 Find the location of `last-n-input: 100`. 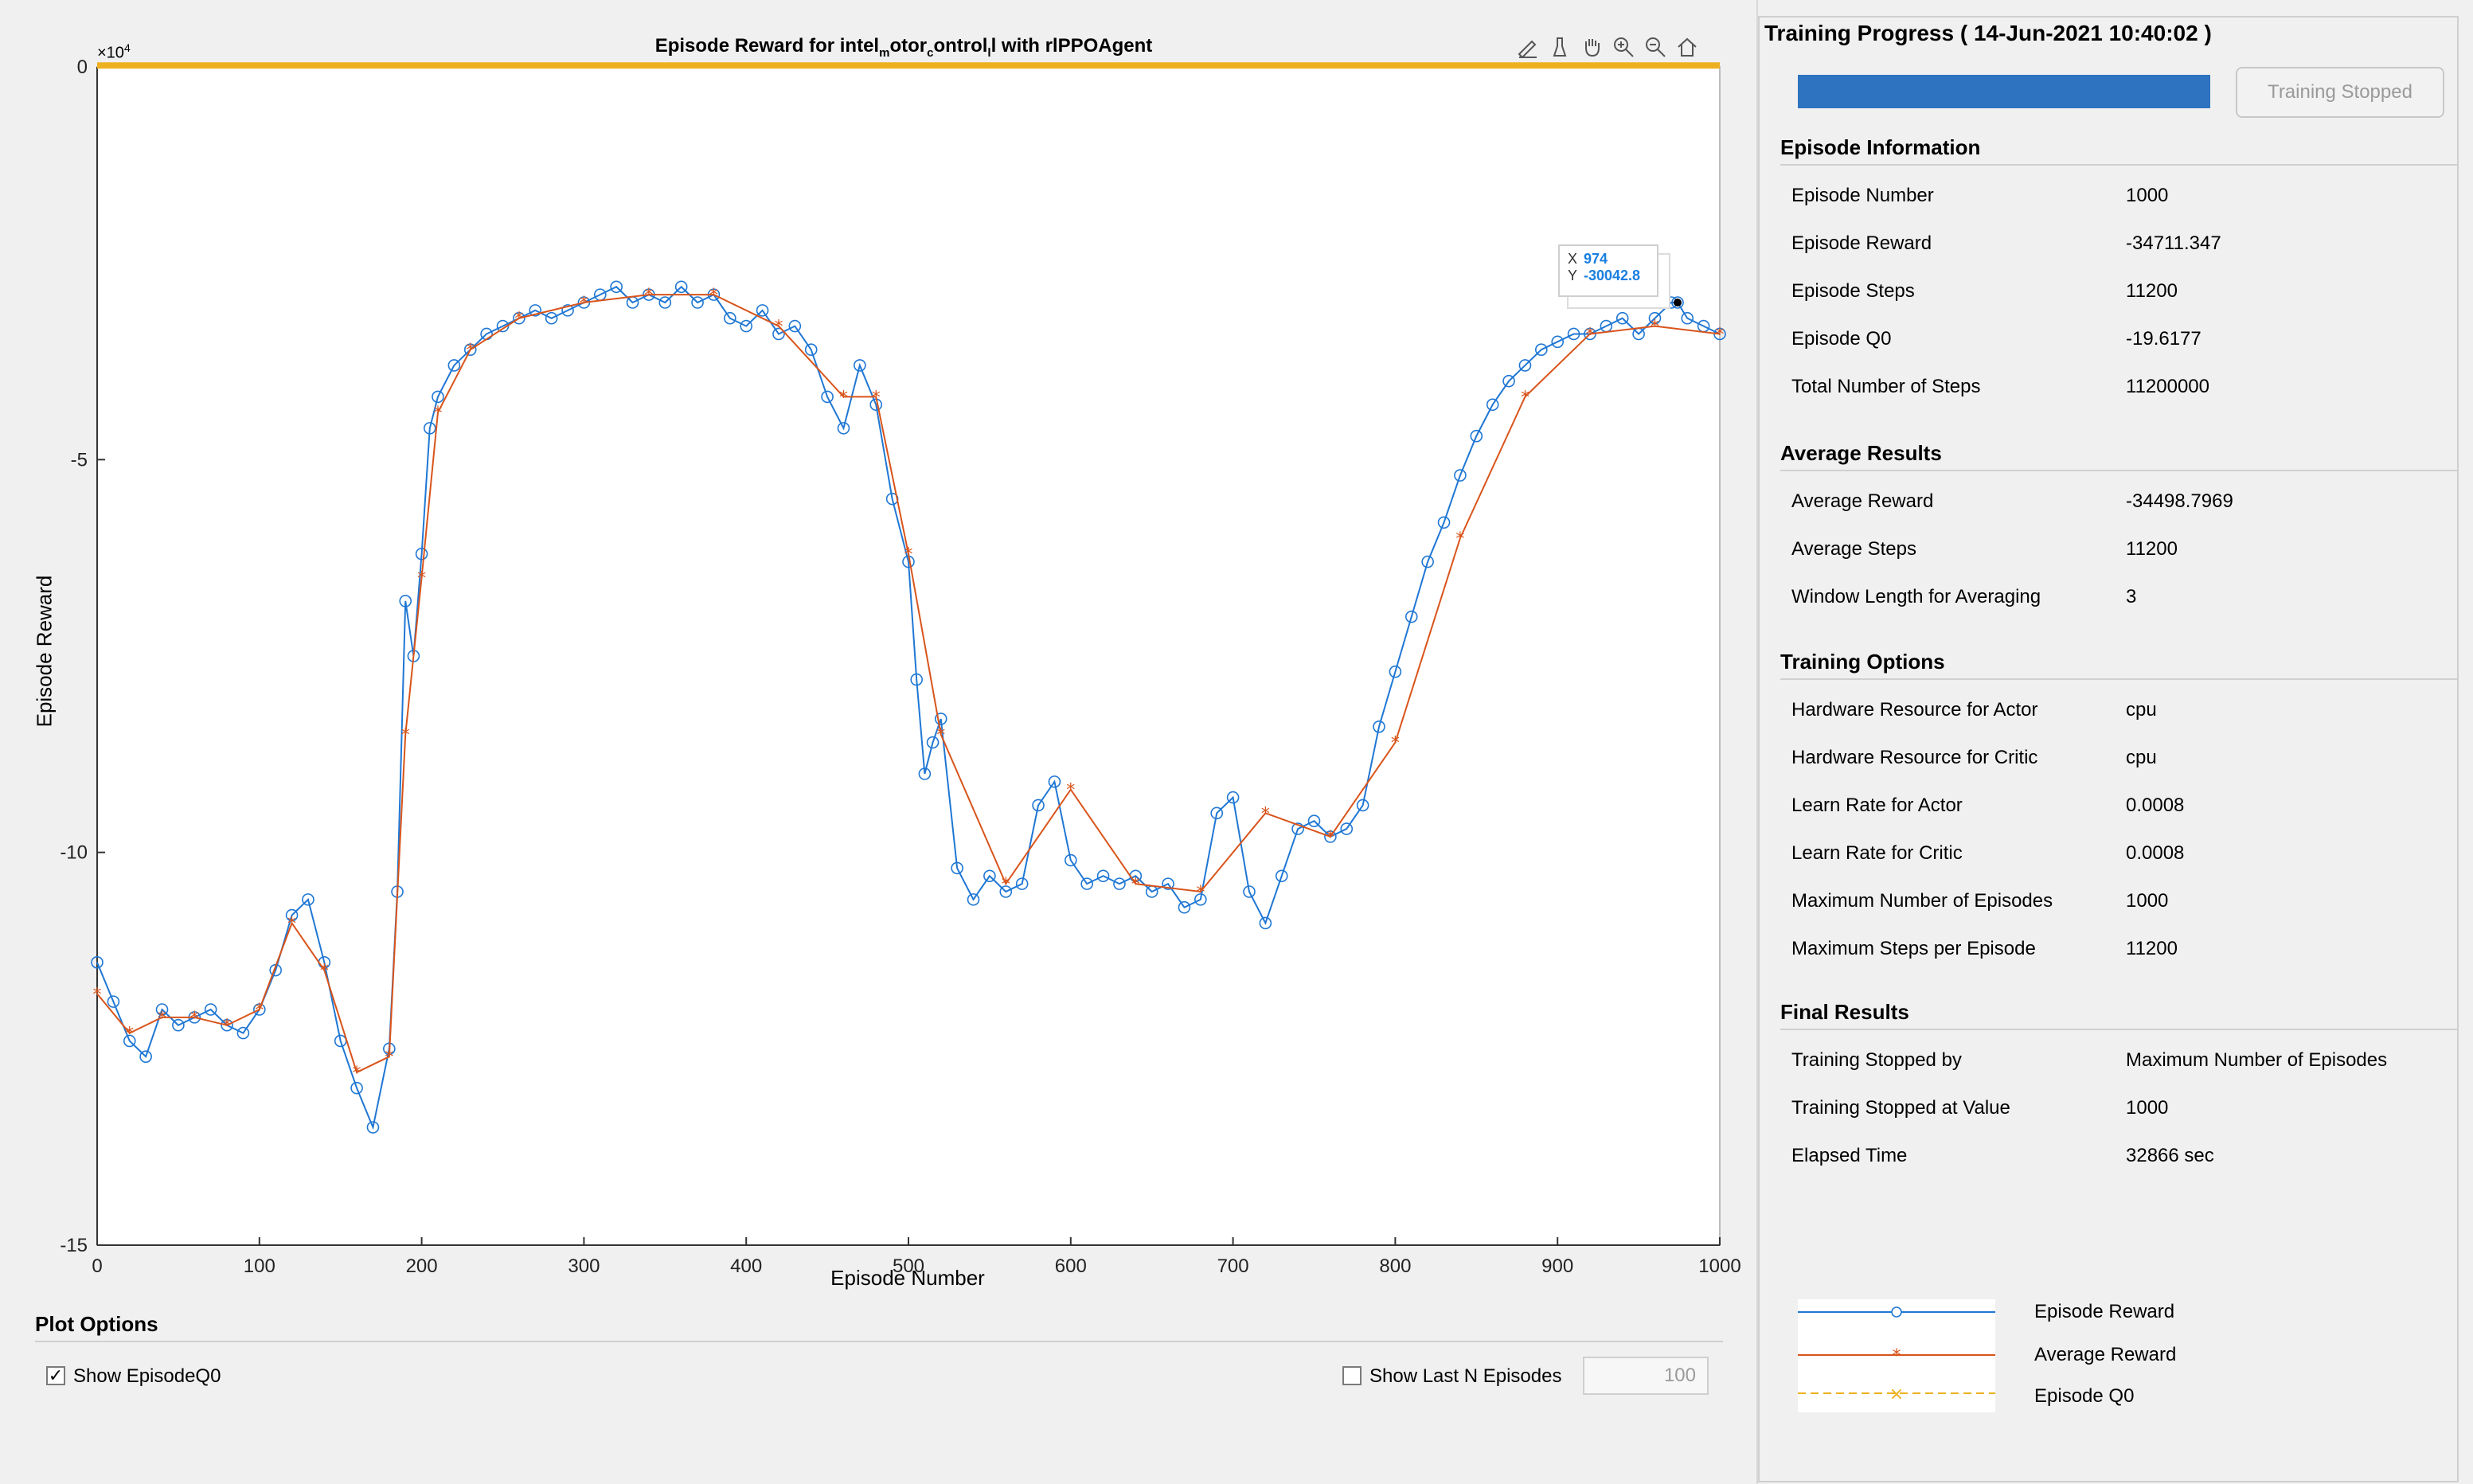

last-n-input: 100 is located at coordinates (1646, 1376).